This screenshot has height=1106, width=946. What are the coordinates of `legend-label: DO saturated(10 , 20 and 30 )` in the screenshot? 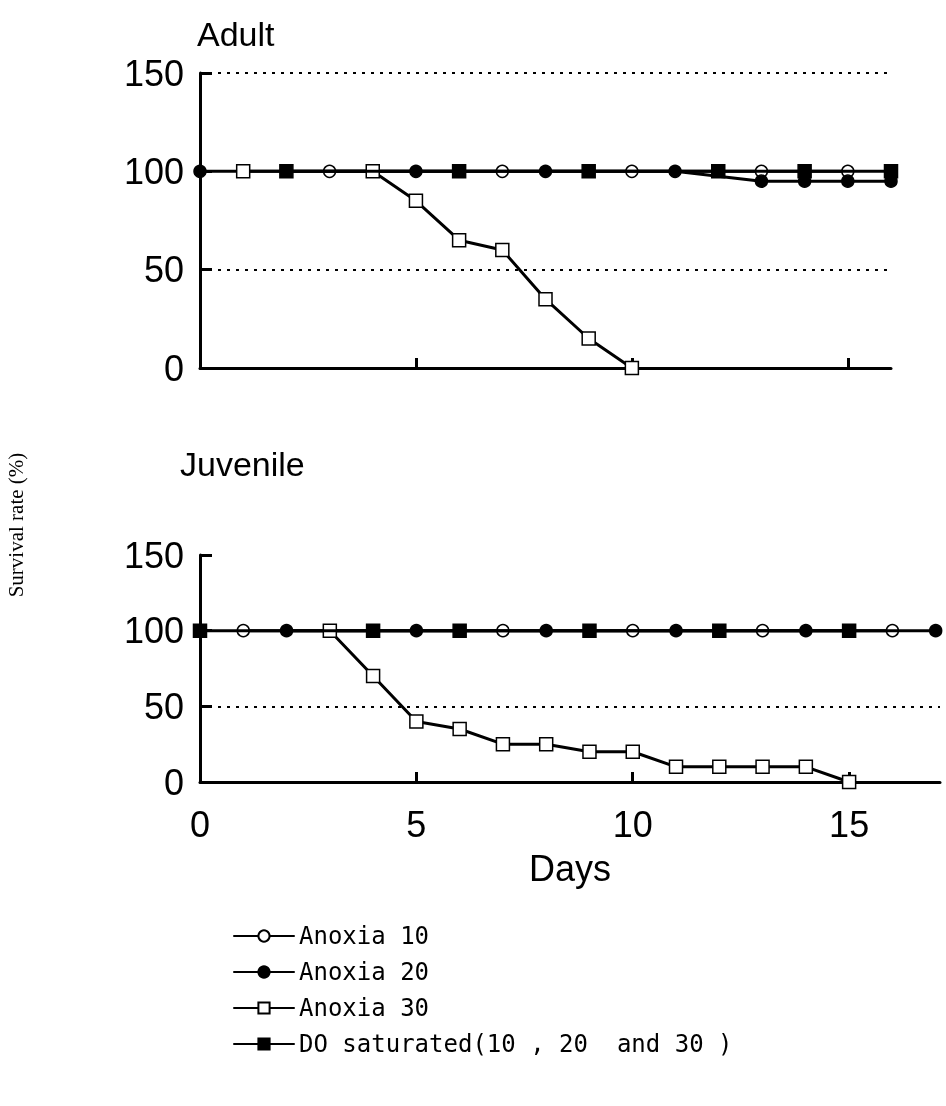 It's located at (516, 1044).